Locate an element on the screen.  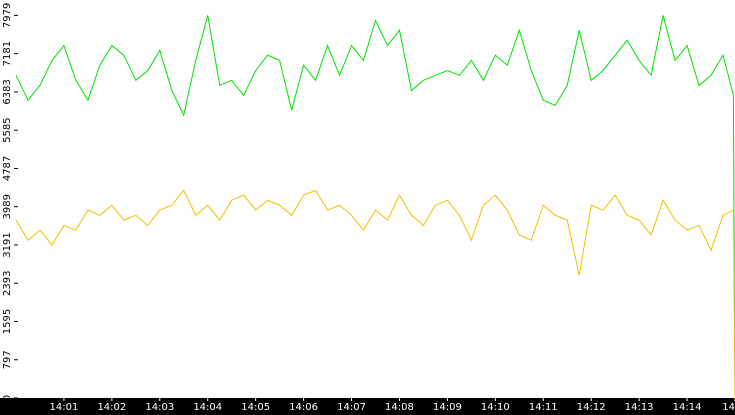
x-tick-label: 14:01 is located at coordinates (64, 407).